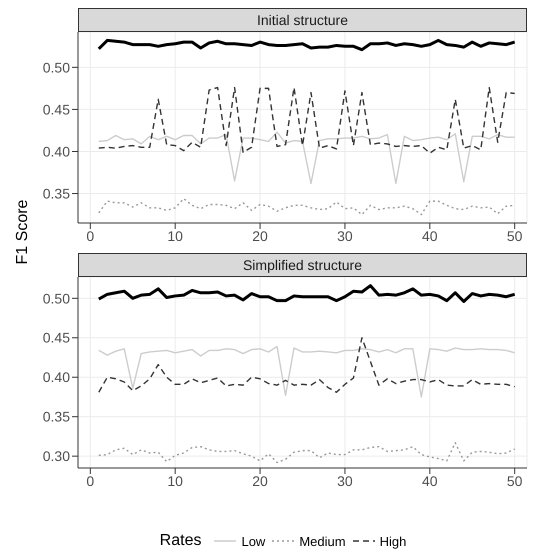  Describe the element at coordinates (322, 541) in the screenshot. I see `legend-label: Medium` at that location.